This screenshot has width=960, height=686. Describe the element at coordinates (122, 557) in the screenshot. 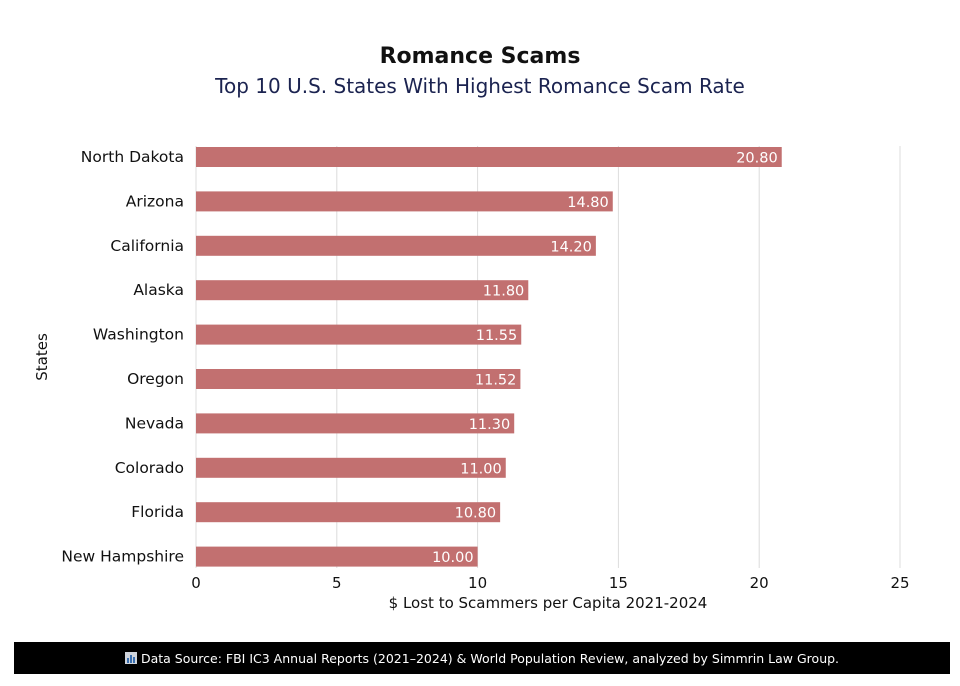

I see `category-label: New Hampshire` at that location.